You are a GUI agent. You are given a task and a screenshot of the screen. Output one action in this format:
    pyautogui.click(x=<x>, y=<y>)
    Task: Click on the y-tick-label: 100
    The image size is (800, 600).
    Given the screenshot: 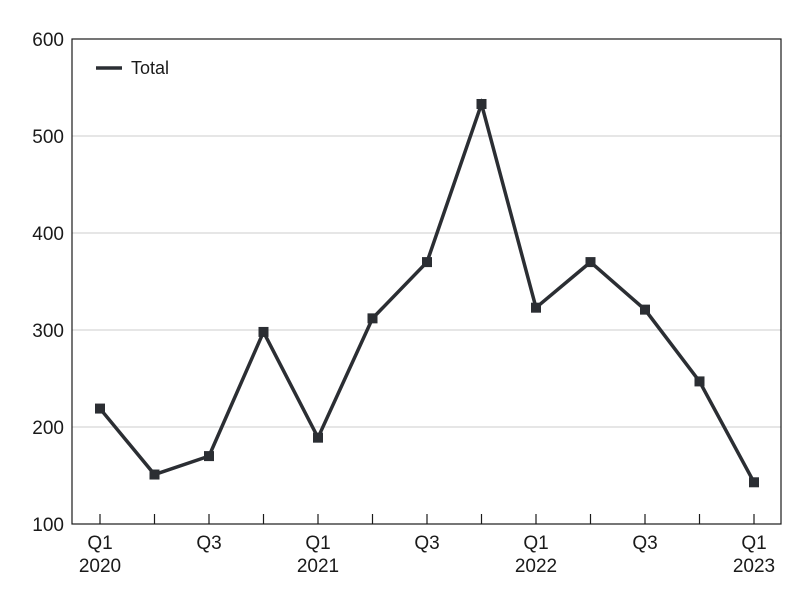 What is the action you would take?
    pyautogui.click(x=48, y=525)
    